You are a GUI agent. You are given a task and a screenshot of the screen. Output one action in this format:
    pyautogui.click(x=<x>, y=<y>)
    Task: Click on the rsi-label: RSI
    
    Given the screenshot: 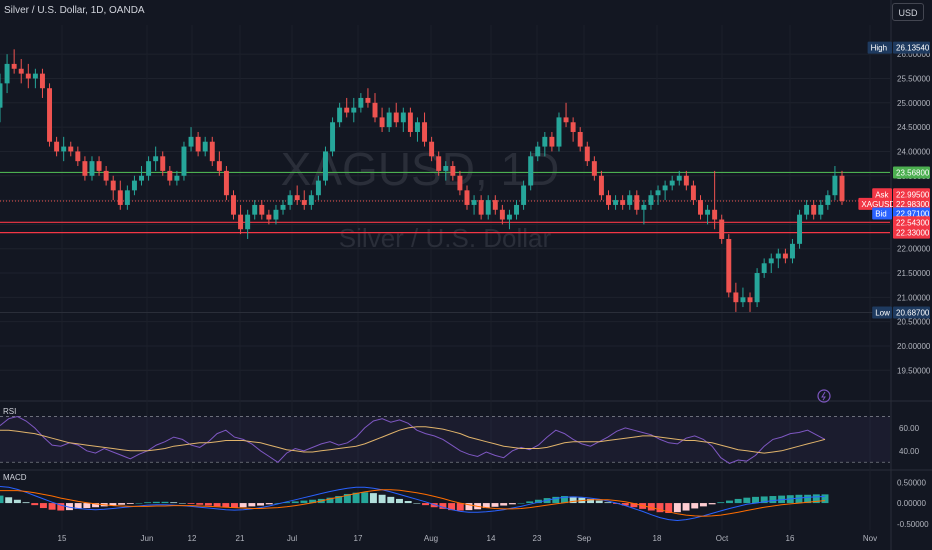 What is the action you would take?
    pyautogui.click(x=10, y=411)
    